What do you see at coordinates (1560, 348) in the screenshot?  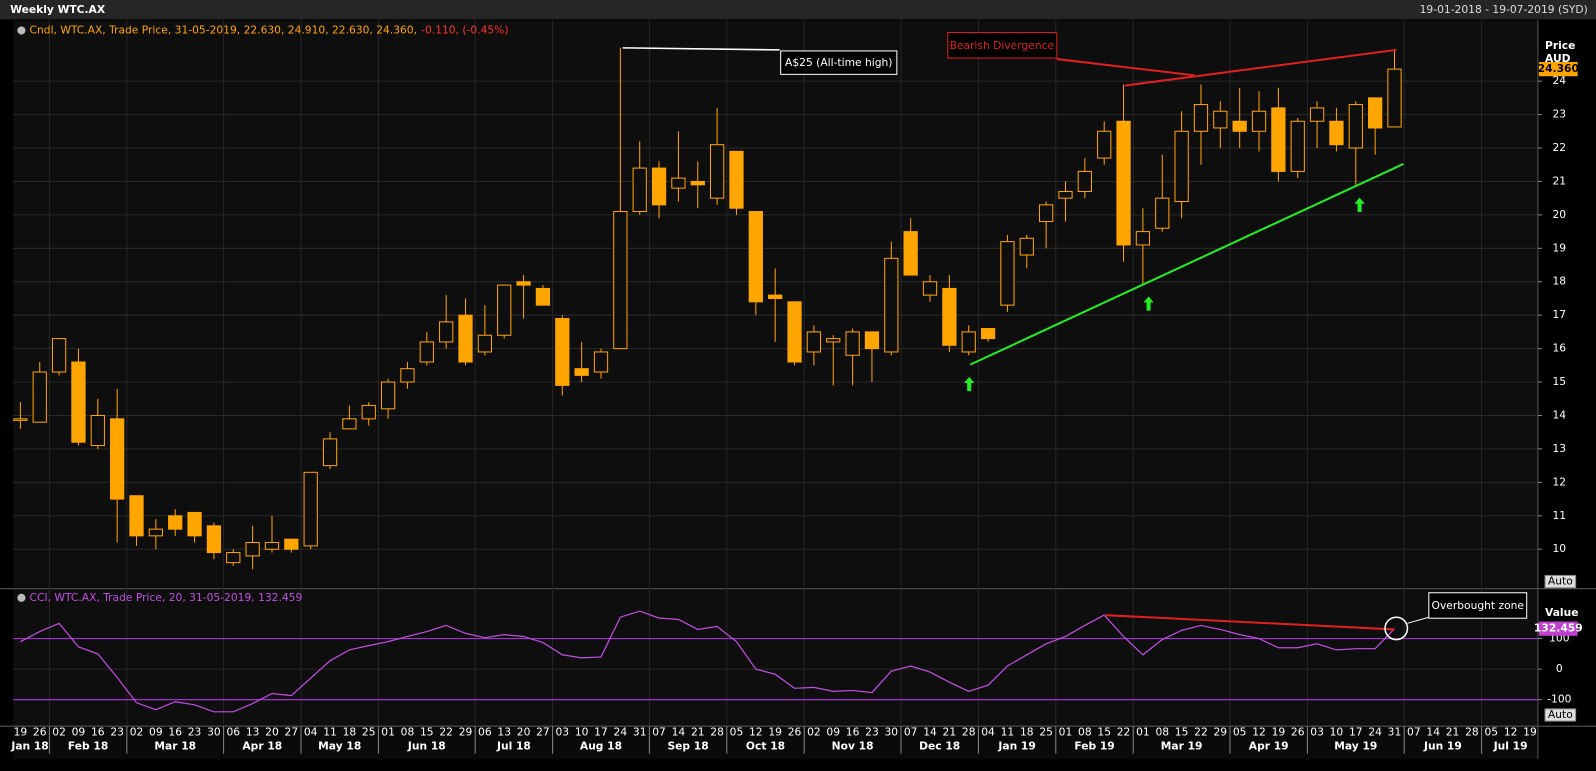 I see `y-tick-label: 16` at bounding box center [1560, 348].